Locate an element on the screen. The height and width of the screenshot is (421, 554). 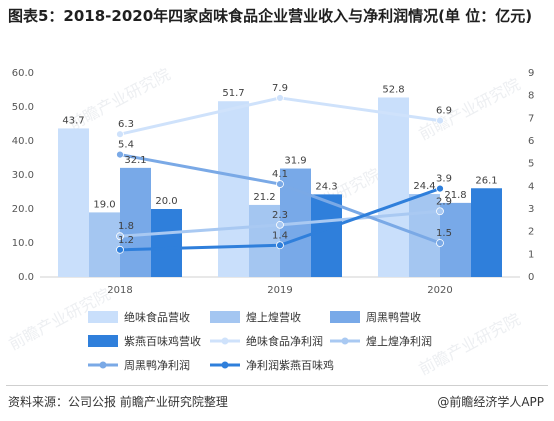
left-axis-tick-label: 10.0 is located at coordinates (23, 243).